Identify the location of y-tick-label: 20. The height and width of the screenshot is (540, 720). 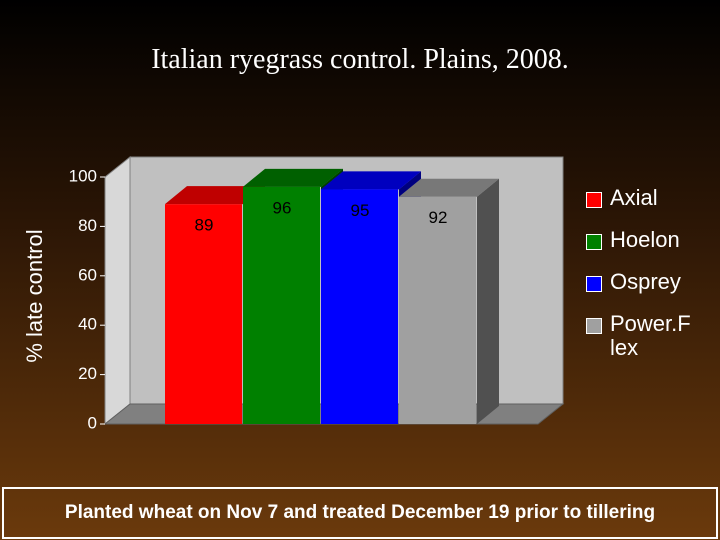
(87, 373).